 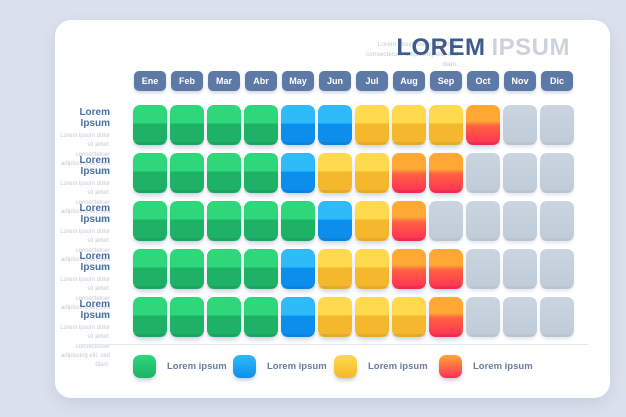 I want to click on legend-divider, so click(x=333, y=344).